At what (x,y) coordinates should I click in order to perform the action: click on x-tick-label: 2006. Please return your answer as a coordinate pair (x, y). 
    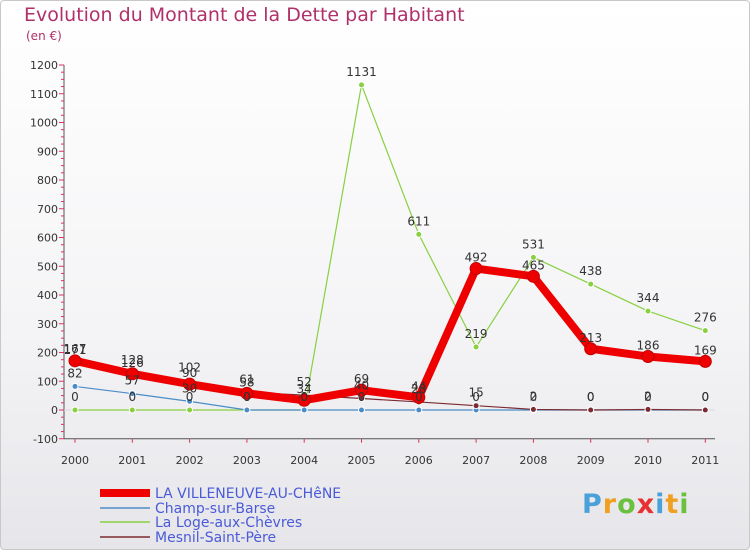
    Looking at the image, I should click on (419, 460).